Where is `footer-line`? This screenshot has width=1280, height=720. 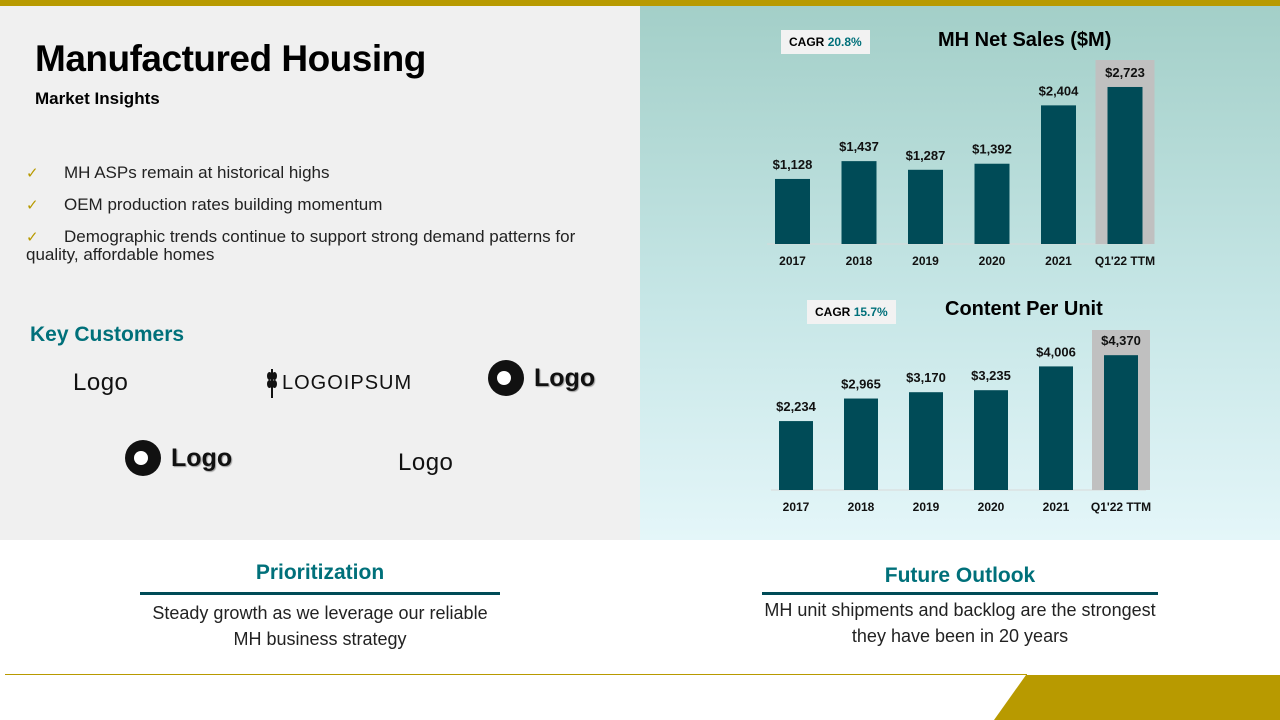 footer-line is located at coordinates (516, 674).